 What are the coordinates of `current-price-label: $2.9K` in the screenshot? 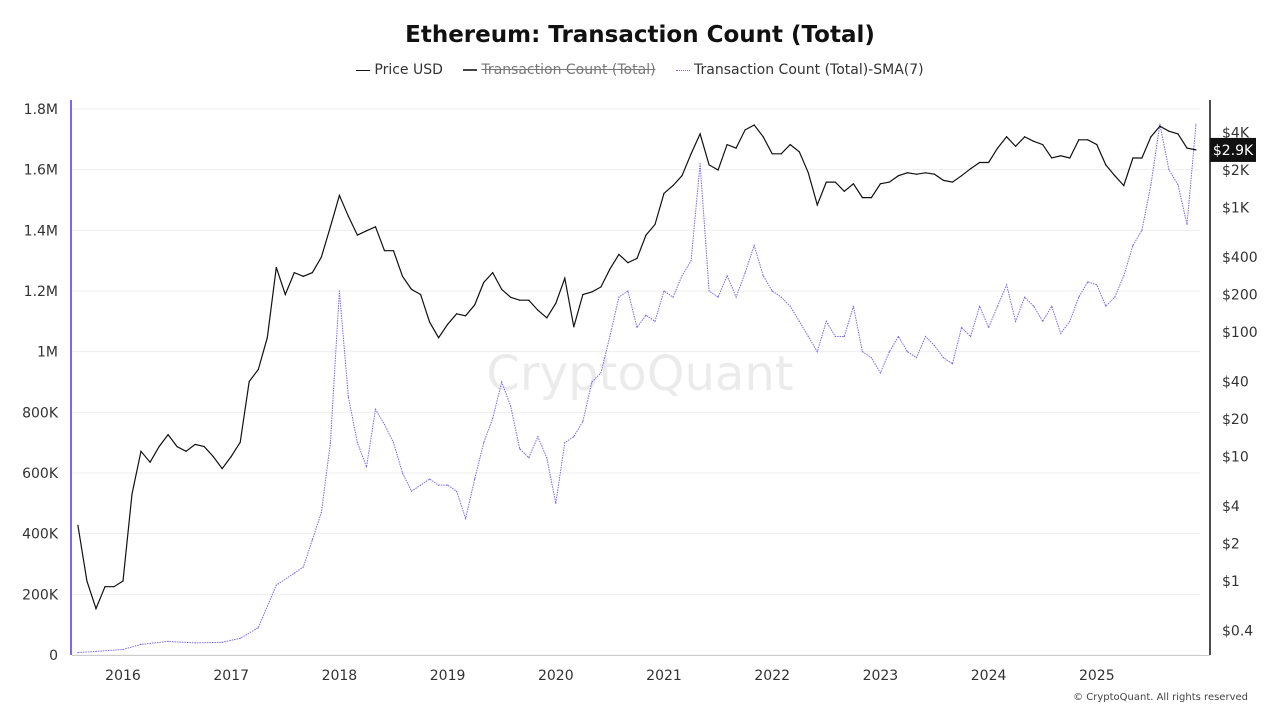 It's located at (1233, 151).